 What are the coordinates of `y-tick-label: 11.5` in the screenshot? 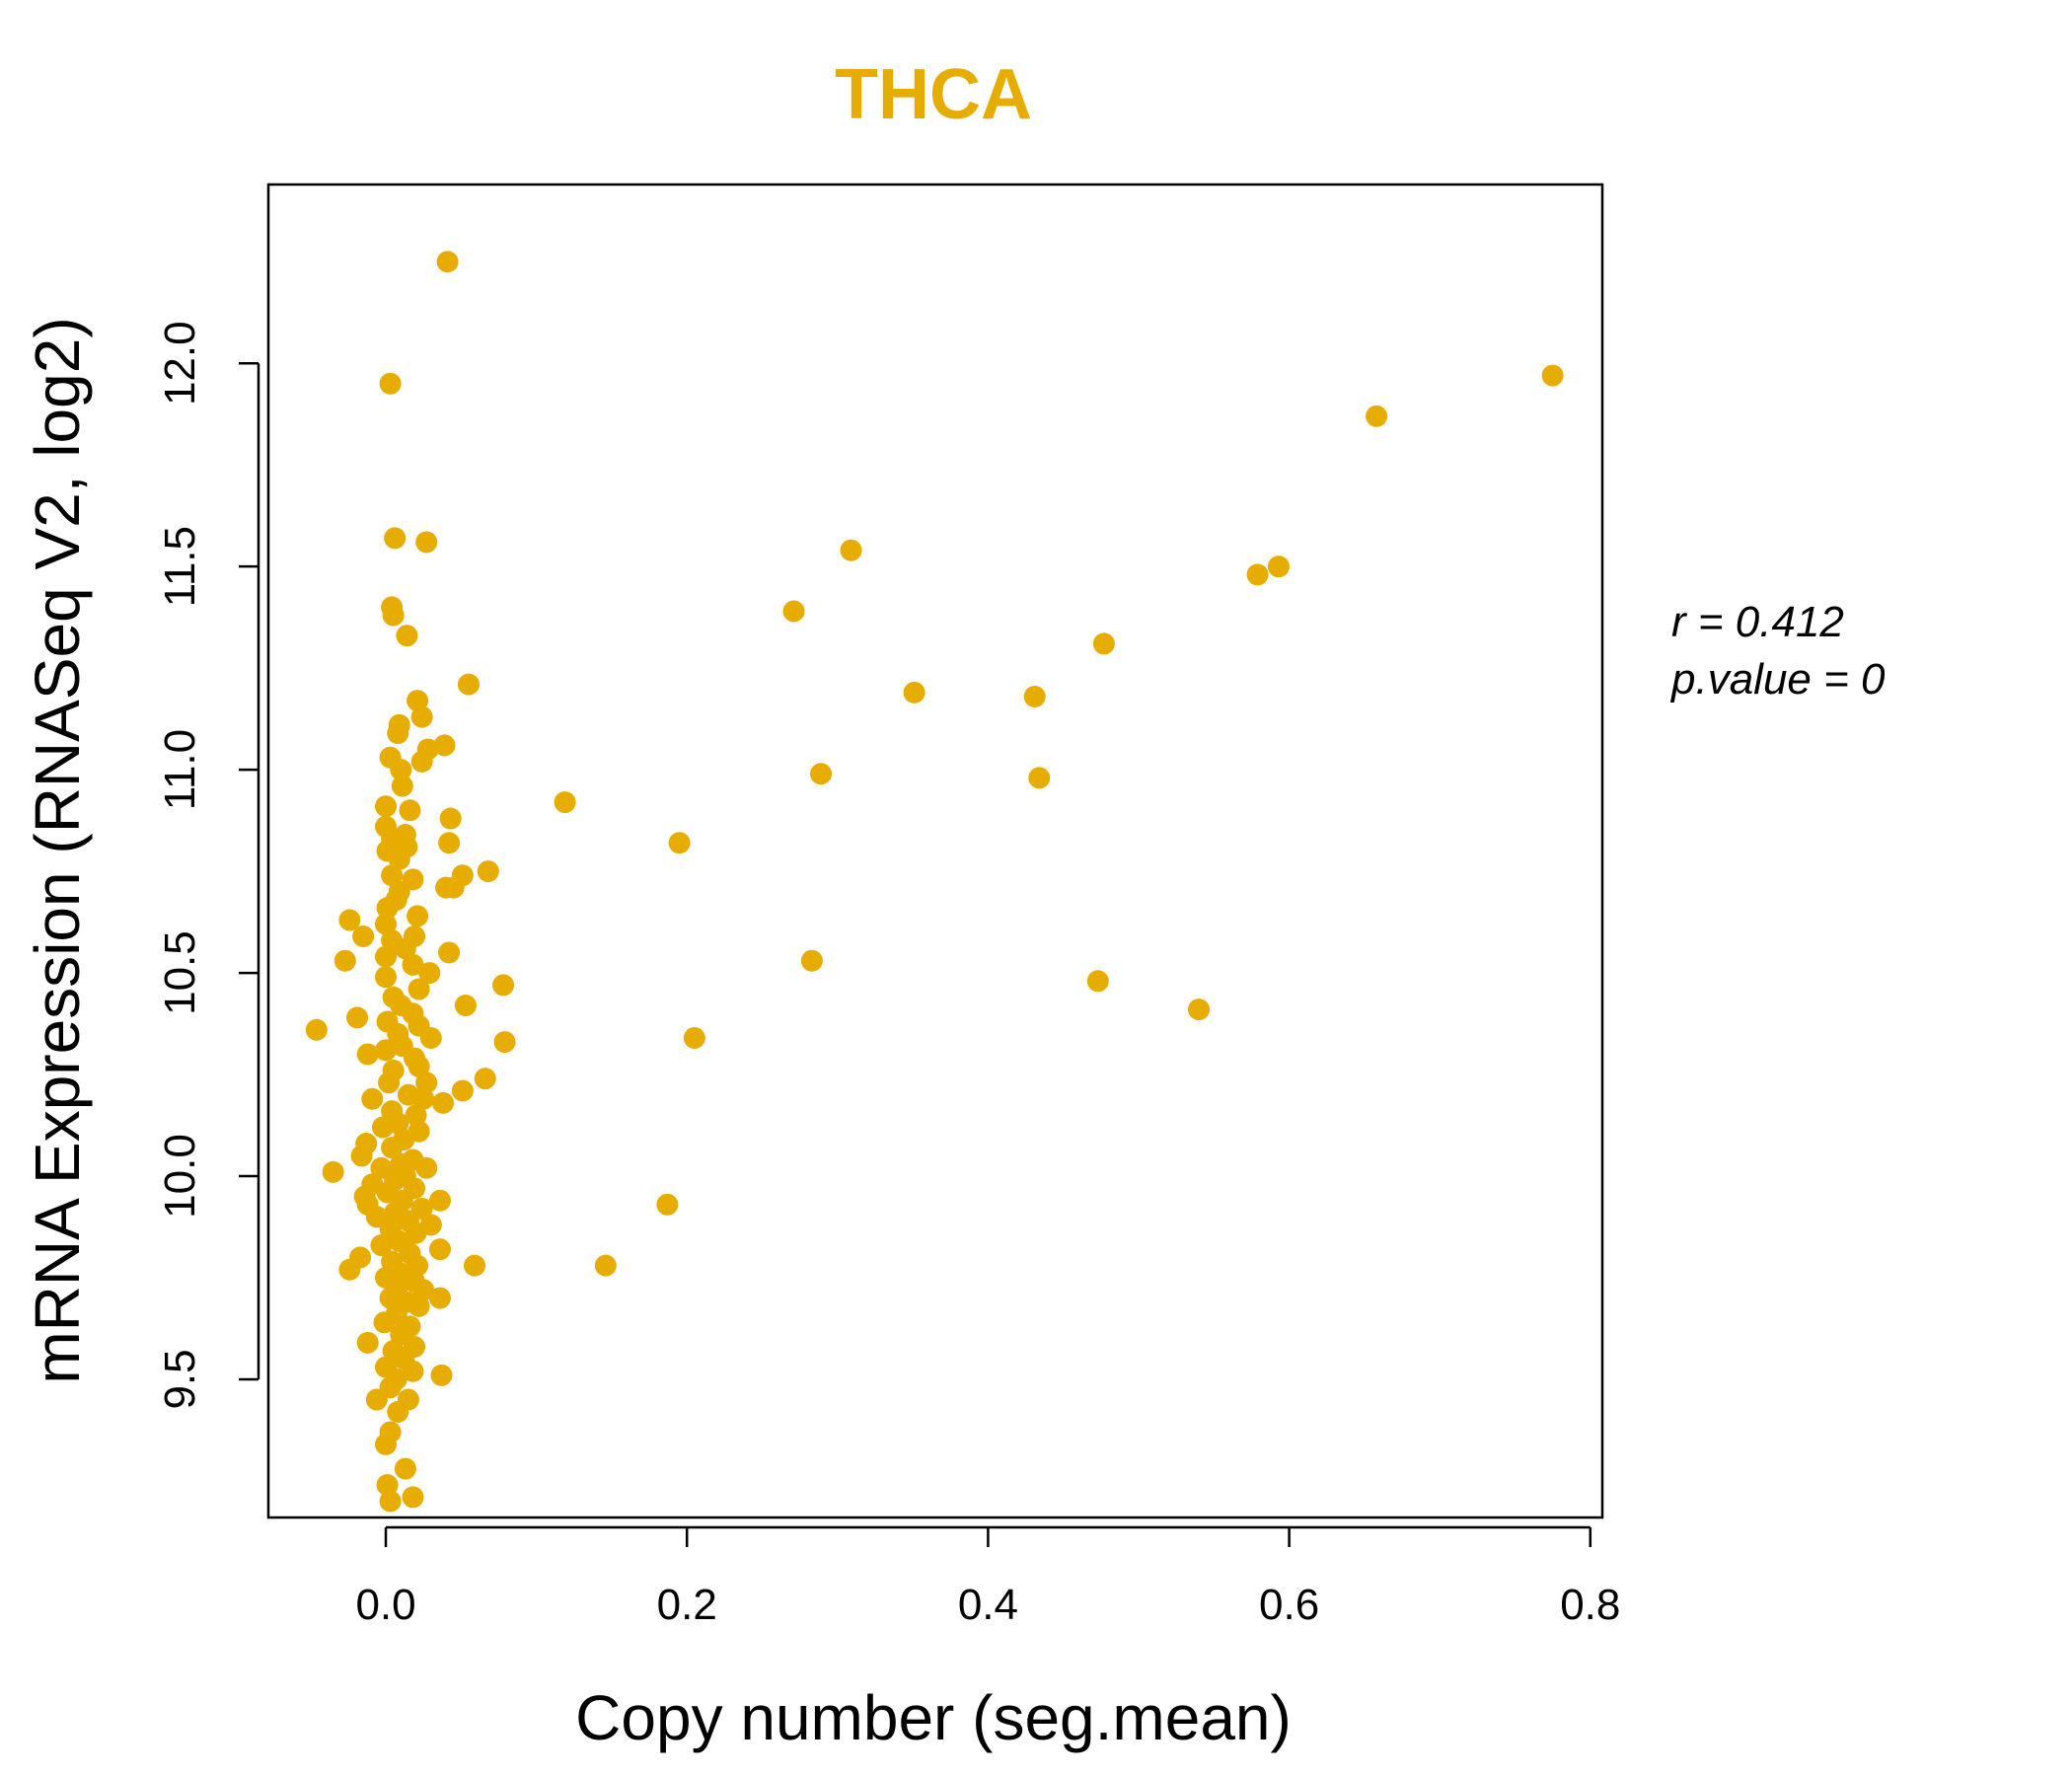 It's located at (180, 566).